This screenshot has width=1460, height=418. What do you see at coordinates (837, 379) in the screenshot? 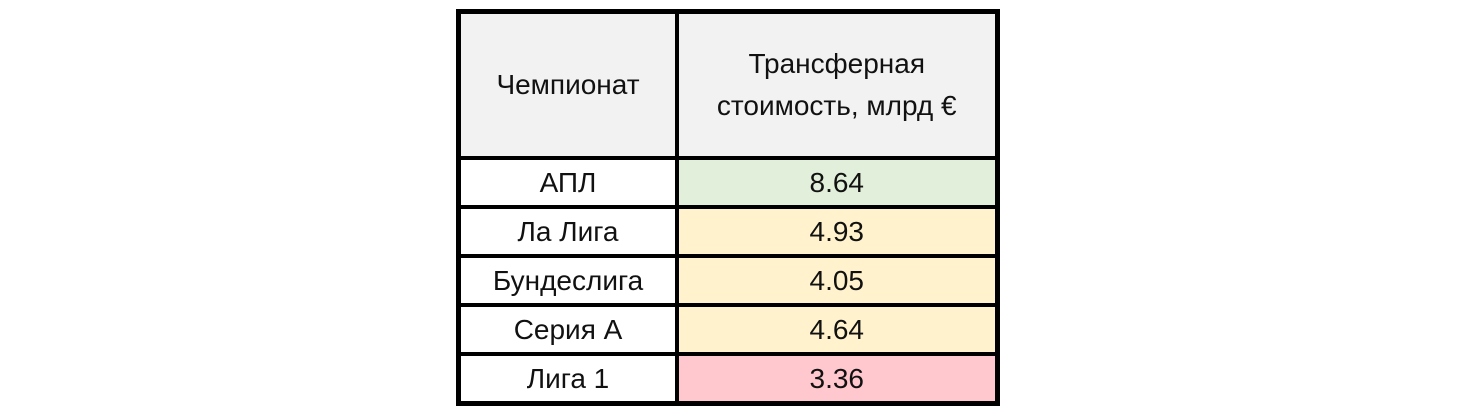
I see `value-cell: 3.36` at bounding box center [837, 379].